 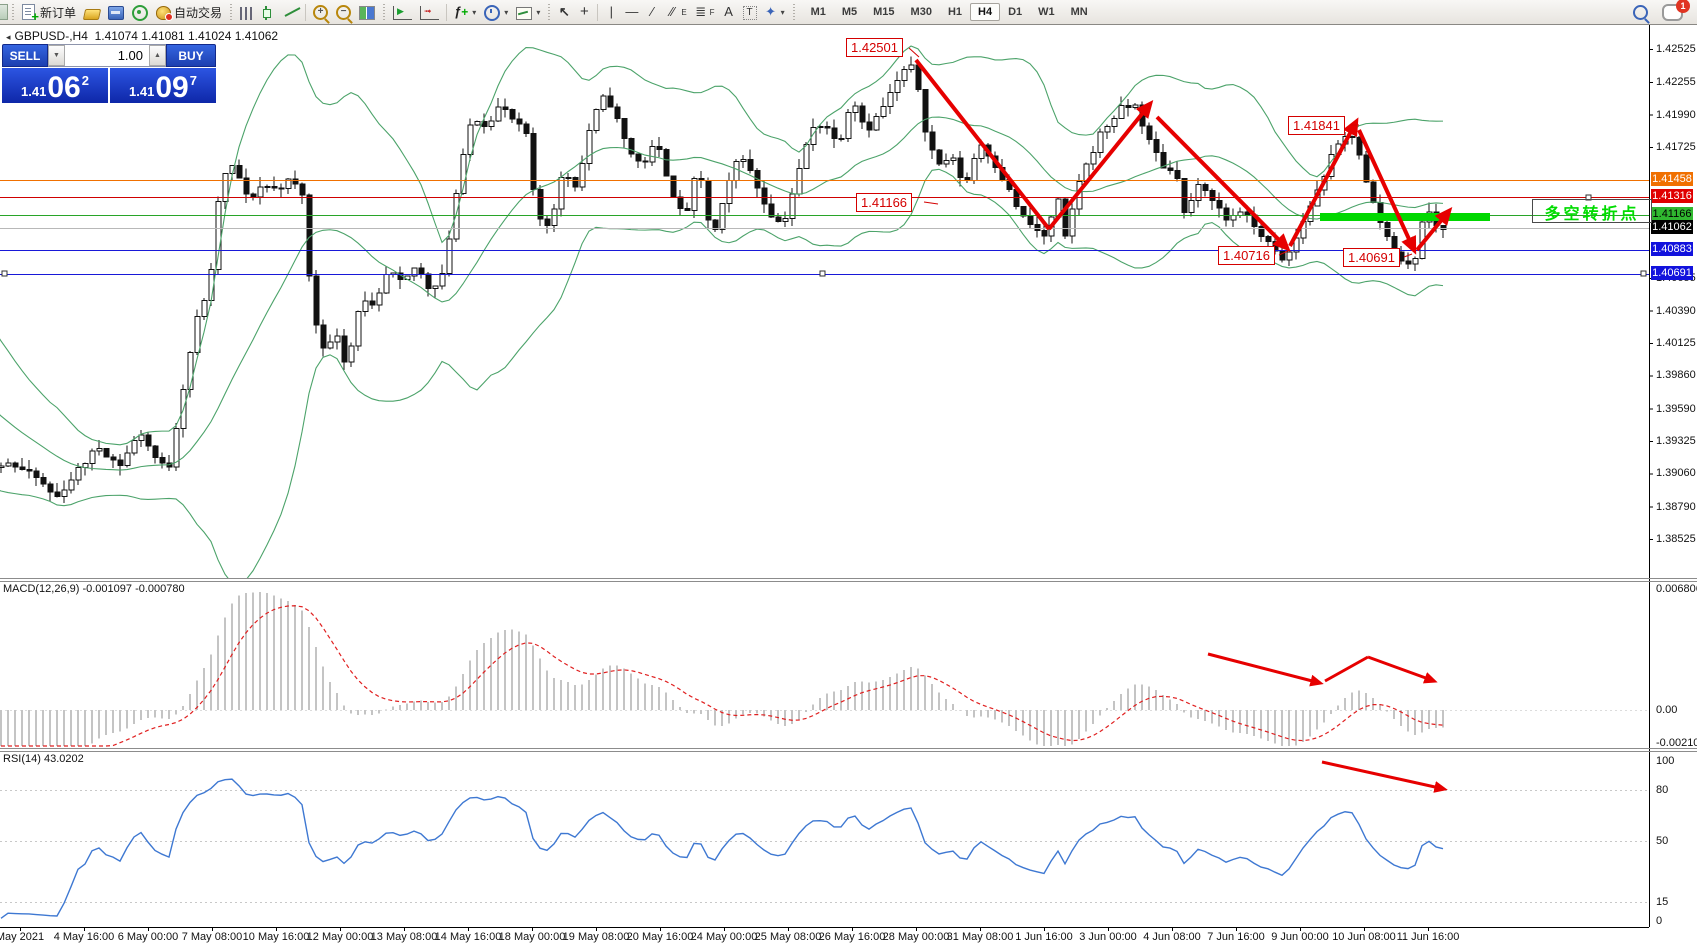 What do you see at coordinates (291, 12) in the screenshot?
I see `line-chart-button` at bounding box center [291, 12].